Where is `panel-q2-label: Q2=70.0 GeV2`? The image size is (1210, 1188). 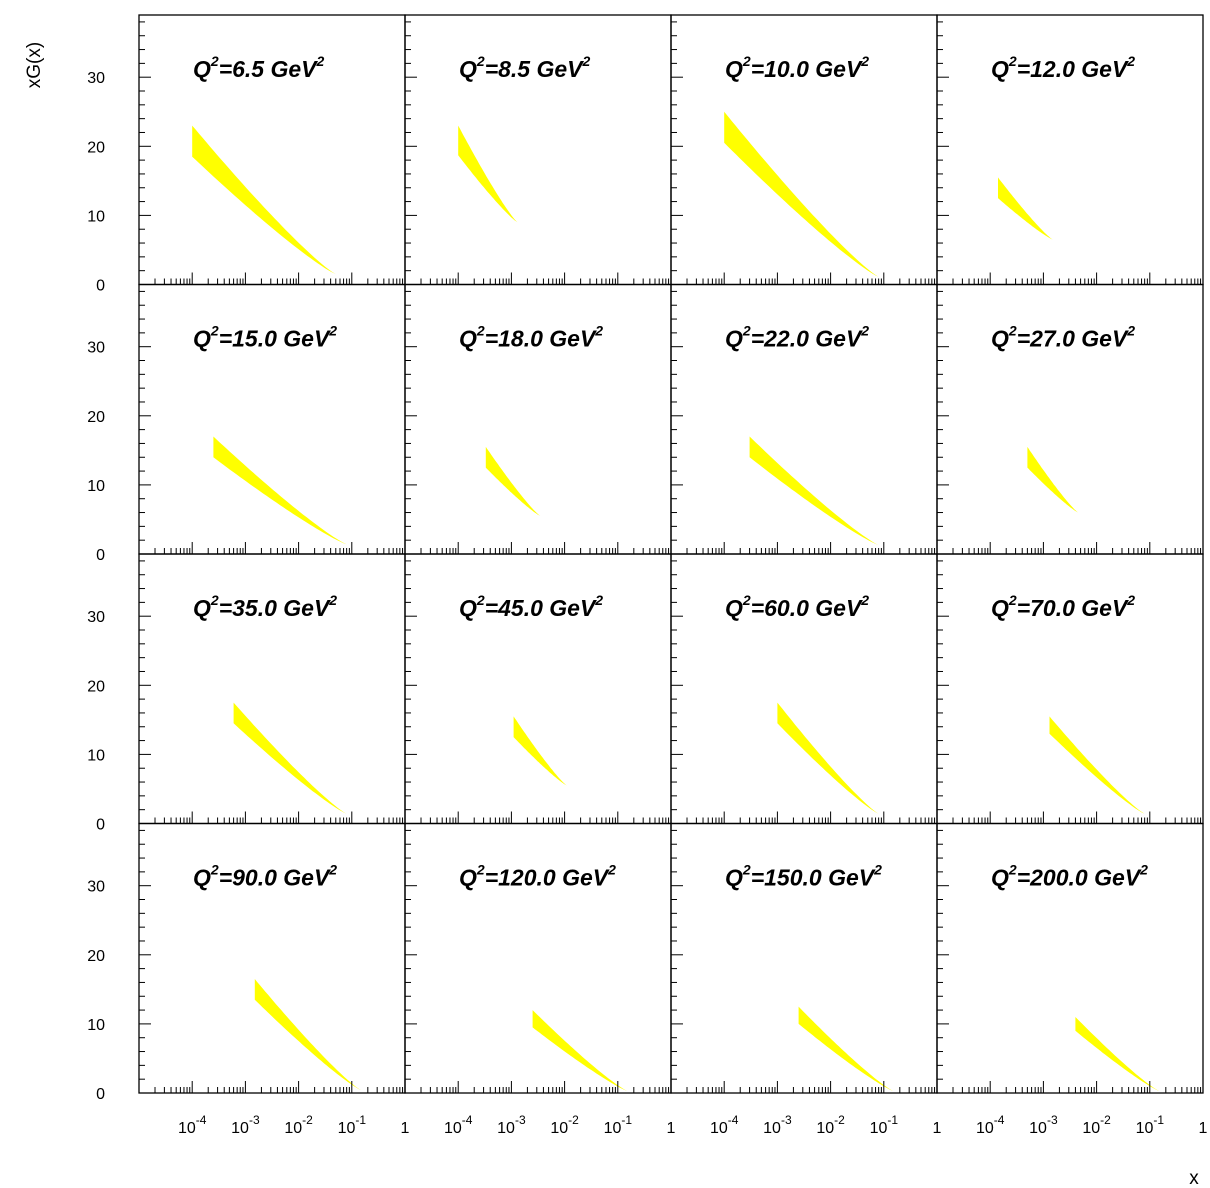 panel-q2-label: Q2=70.0 GeV2 is located at coordinates (1063, 606).